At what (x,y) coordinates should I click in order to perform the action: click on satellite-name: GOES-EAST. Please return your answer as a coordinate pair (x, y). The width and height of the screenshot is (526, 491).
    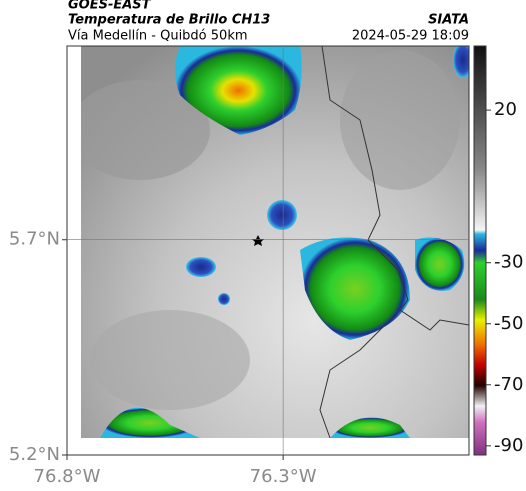
    Looking at the image, I should click on (110, 6).